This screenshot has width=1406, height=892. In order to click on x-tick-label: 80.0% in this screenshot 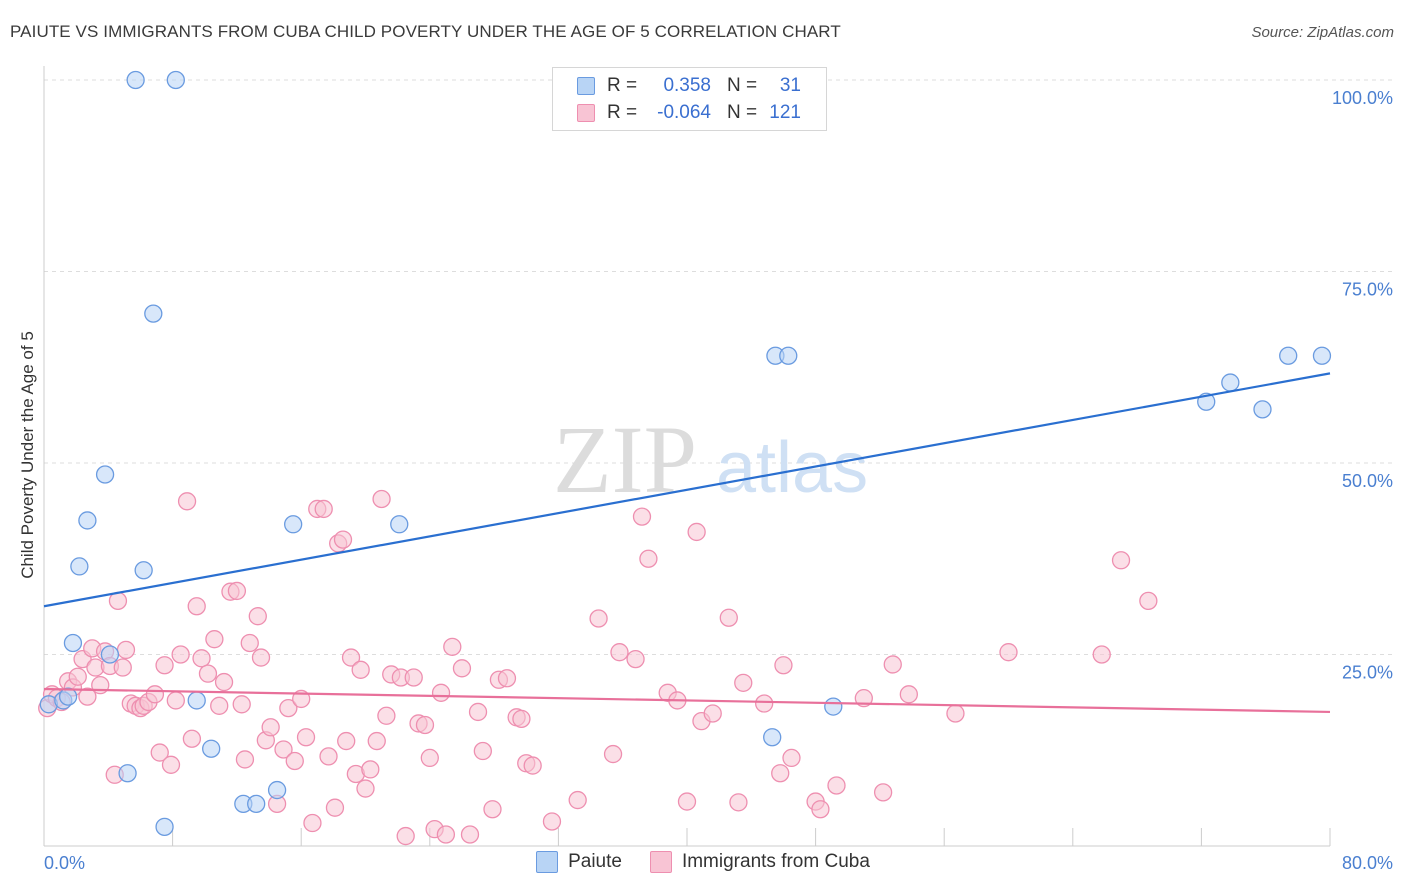, I will do `click(1367, 863)`.